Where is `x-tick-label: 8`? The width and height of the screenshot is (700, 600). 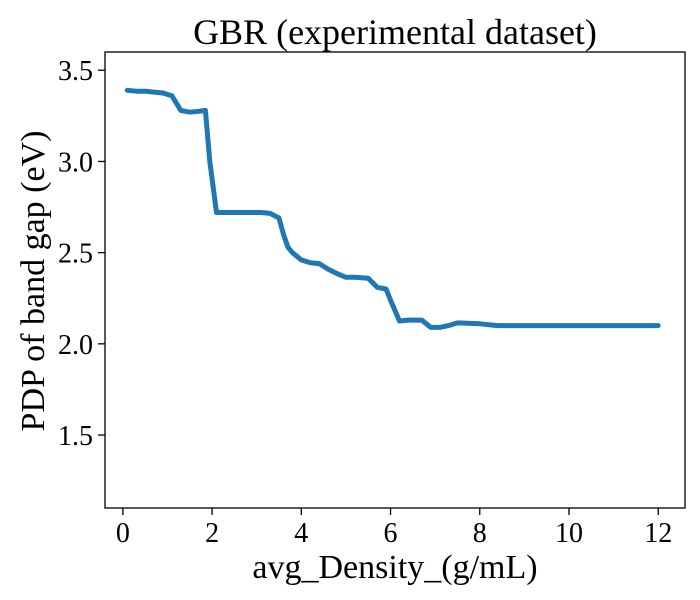 x-tick-label: 8 is located at coordinates (480, 533).